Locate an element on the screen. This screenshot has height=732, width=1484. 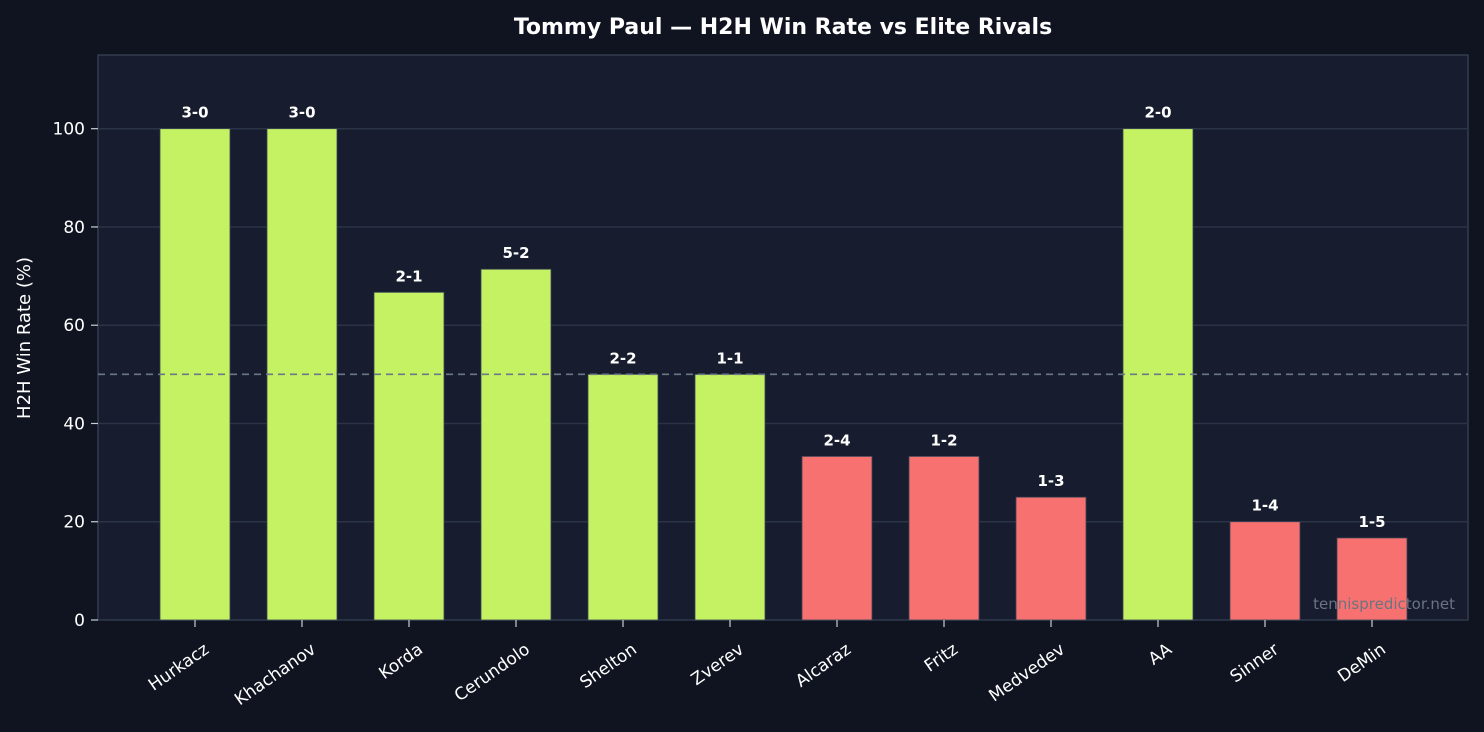
bar-korda is located at coordinates (409, 456).